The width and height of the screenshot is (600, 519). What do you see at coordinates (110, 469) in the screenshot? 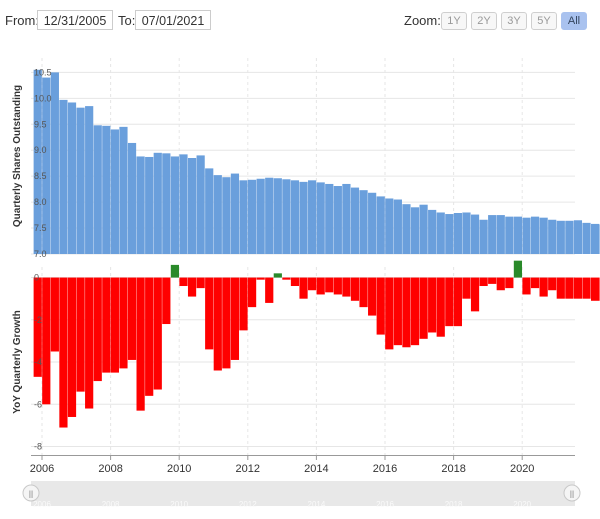
I see `x-tick-label: 2008` at bounding box center [110, 469].